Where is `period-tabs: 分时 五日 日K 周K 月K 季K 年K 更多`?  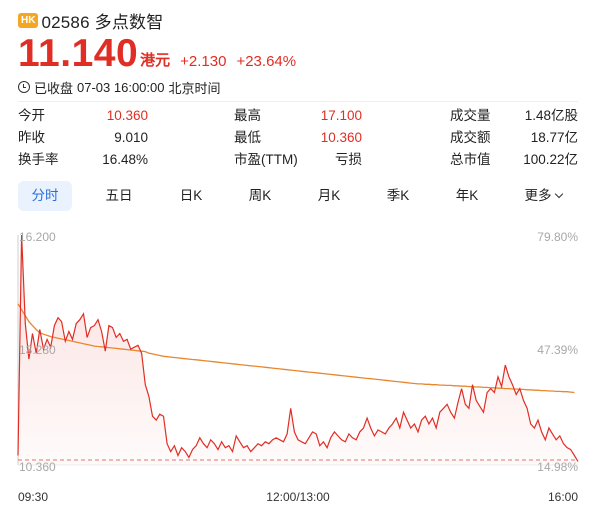 period-tabs: 分时 五日 日K 周K 月K 季K 年K 更多 is located at coordinates (298, 197).